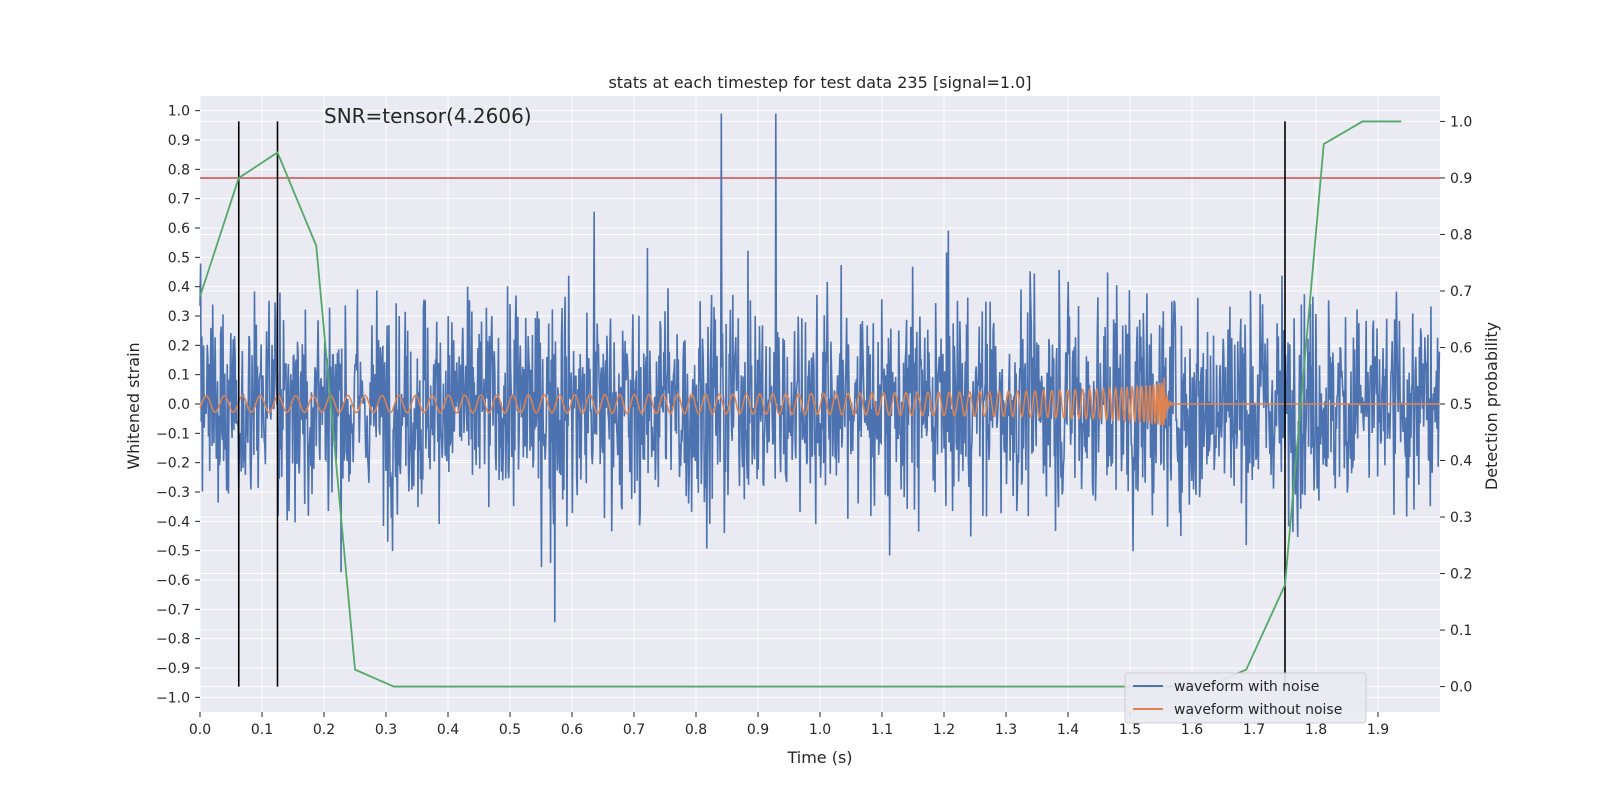 The width and height of the screenshot is (1600, 800). Describe the element at coordinates (262, 730) in the screenshot. I see `x-tick-label: 0.1` at that location.